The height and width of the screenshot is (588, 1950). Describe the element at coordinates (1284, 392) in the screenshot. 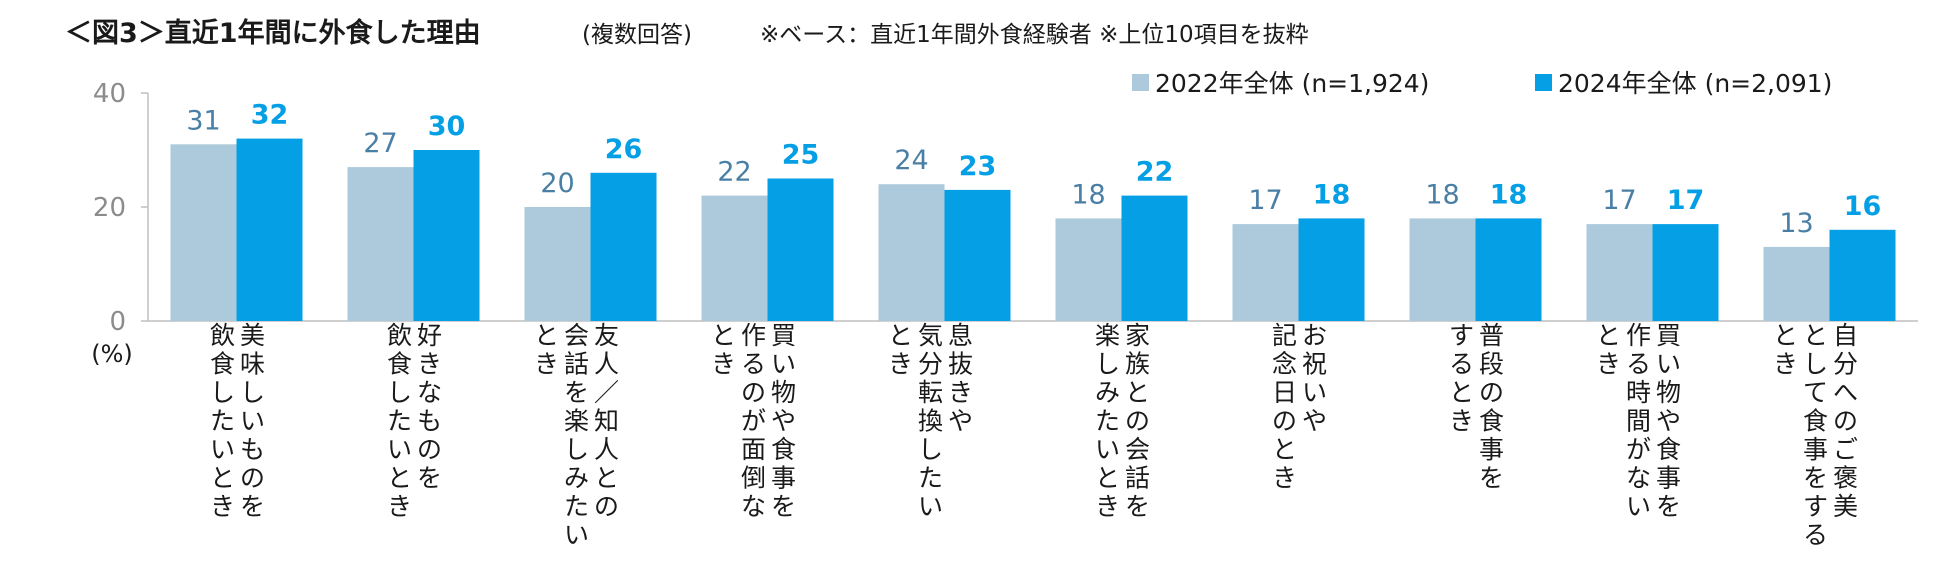

I see `category-label-char: 日` at that location.